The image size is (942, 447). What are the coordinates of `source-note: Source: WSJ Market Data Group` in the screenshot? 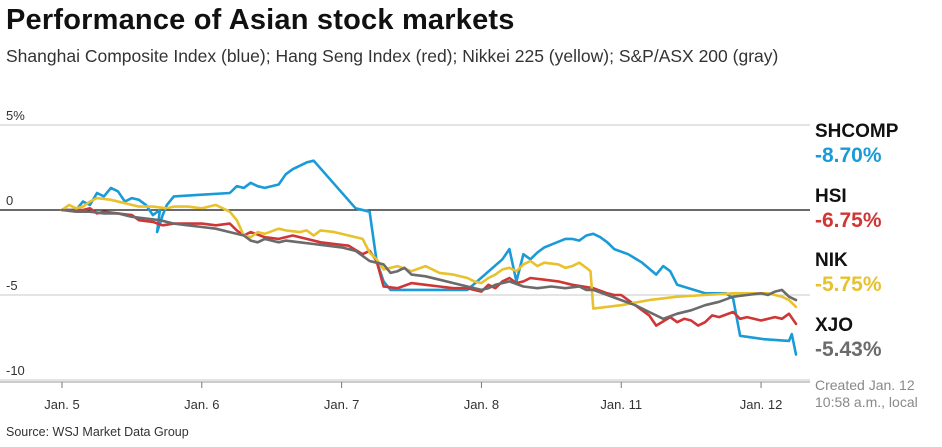 It's located at (97, 432).